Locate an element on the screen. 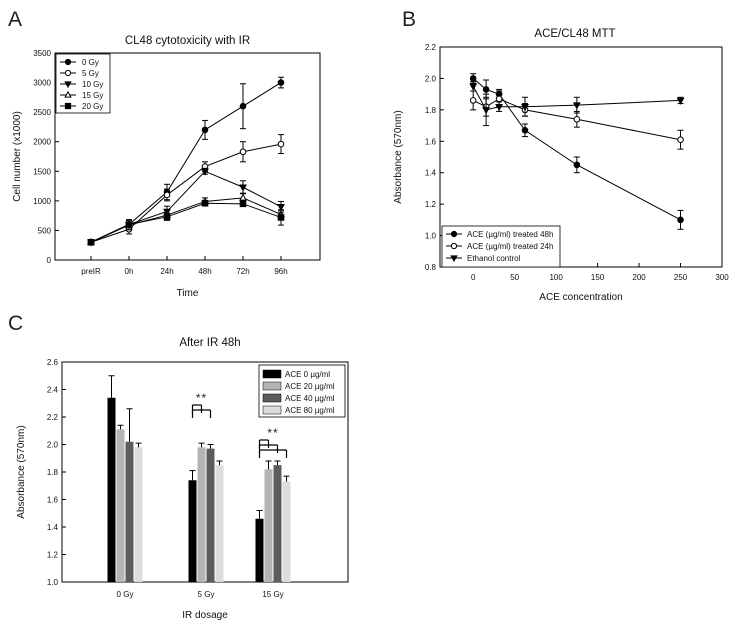  chart-a-point-15-gy is located at coordinates (243, 197).